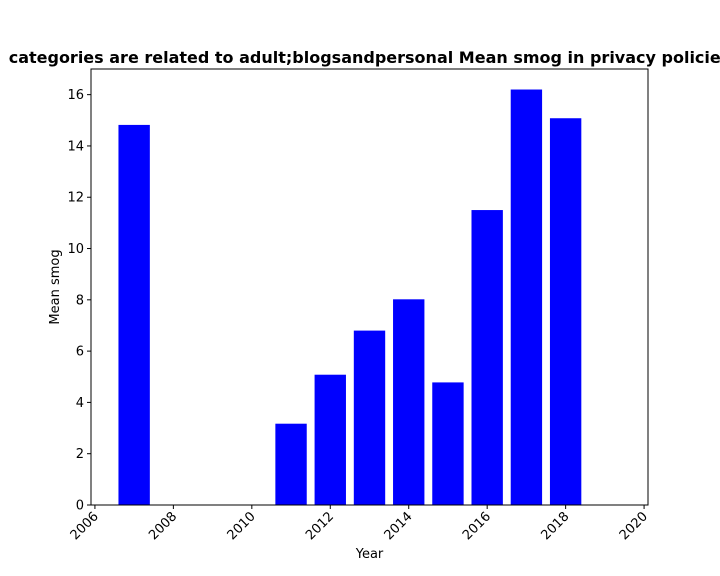  Describe the element at coordinates (330, 439) in the screenshot. I see `bar-2012` at that location.